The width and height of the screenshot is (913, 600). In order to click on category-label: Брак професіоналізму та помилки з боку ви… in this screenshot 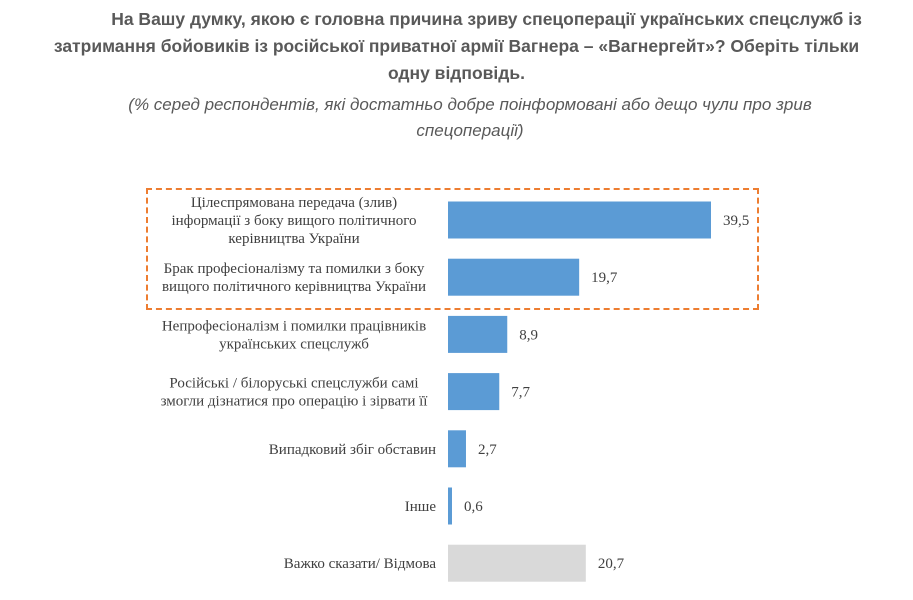, I will do `click(294, 278)`.